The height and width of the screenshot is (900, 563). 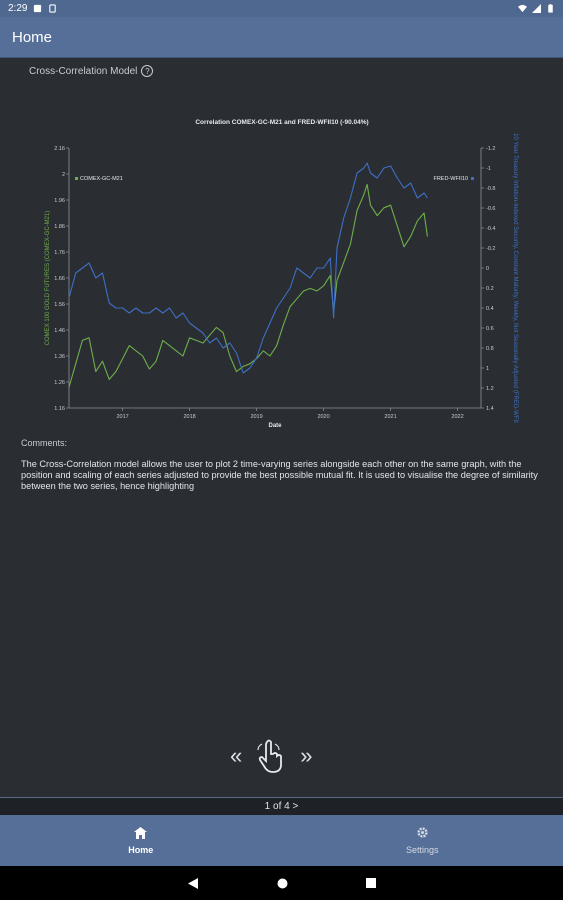 What do you see at coordinates (59, 227) in the screenshot?
I see `left-tick-label: 1.86` at bounding box center [59, 227].